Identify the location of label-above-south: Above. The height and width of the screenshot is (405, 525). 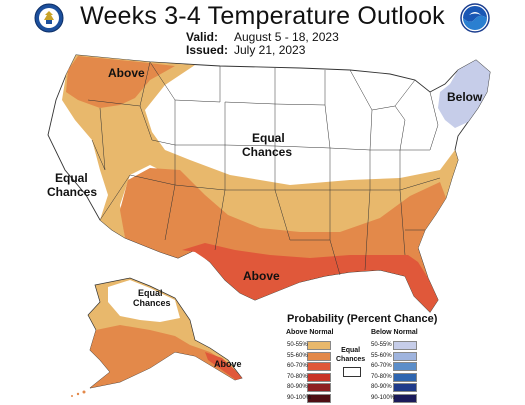
(261, 276).